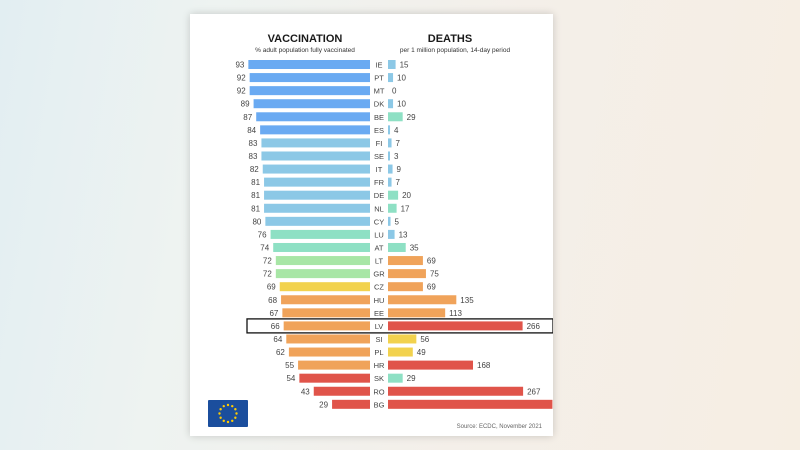 This screenshot has width=800, height=450. I want to click on country-code-CY: CY, so click(379, 221).